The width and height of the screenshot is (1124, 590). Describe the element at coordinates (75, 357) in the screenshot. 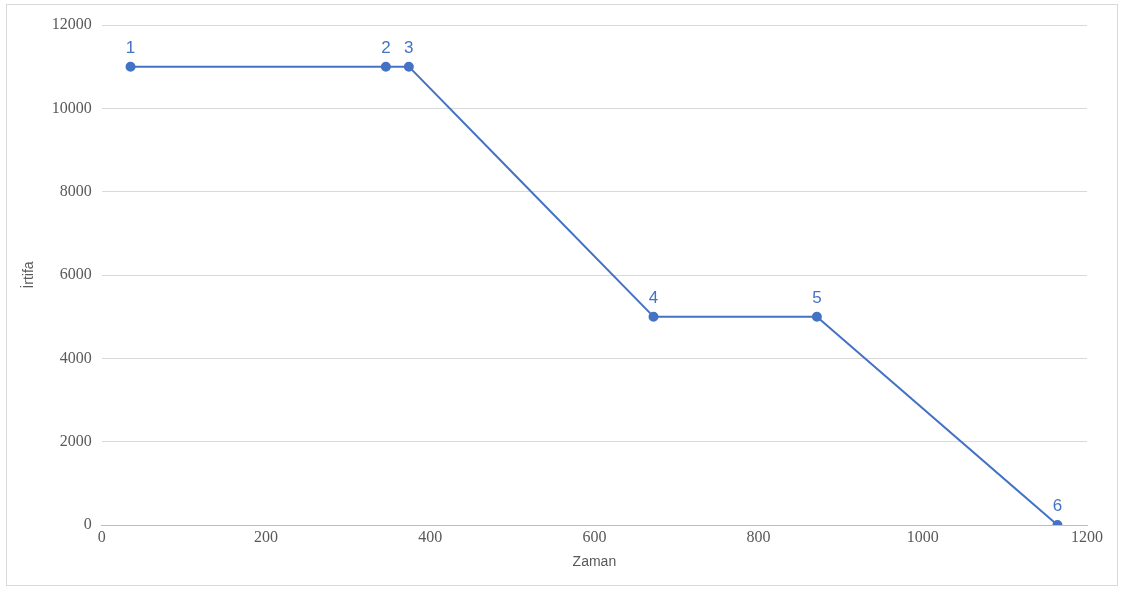

I see `y-tick-label: 4000` at that location.